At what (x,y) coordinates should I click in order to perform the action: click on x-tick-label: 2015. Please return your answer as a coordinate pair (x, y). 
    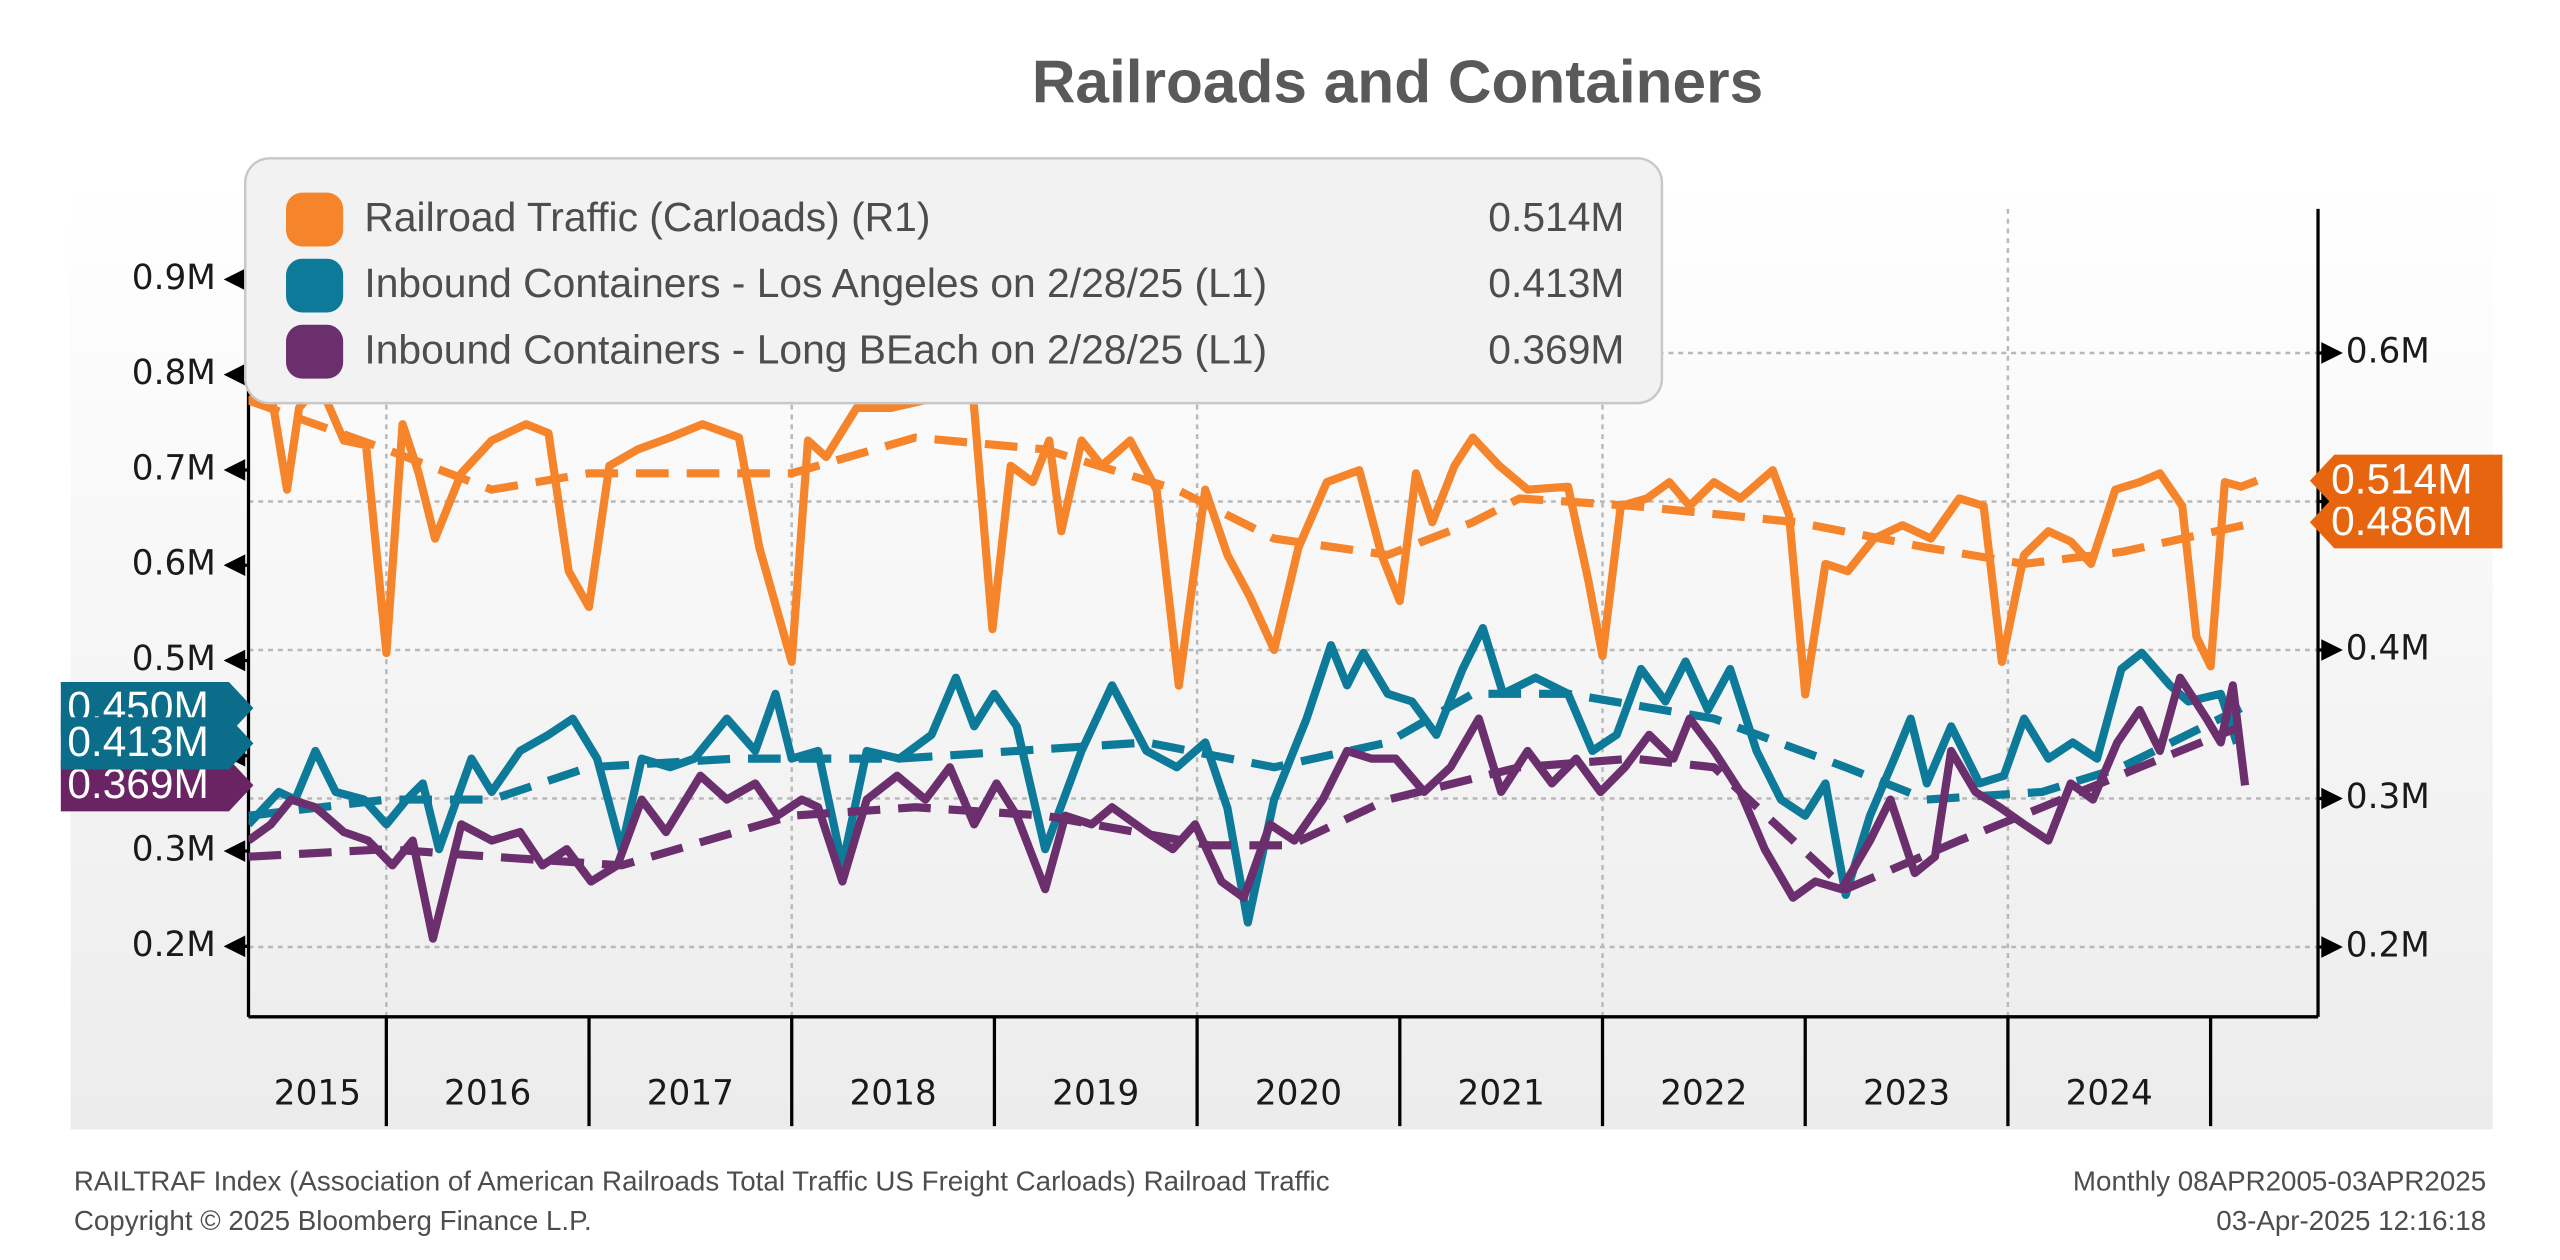
    Looking at the image, I should click on (317, 1094).